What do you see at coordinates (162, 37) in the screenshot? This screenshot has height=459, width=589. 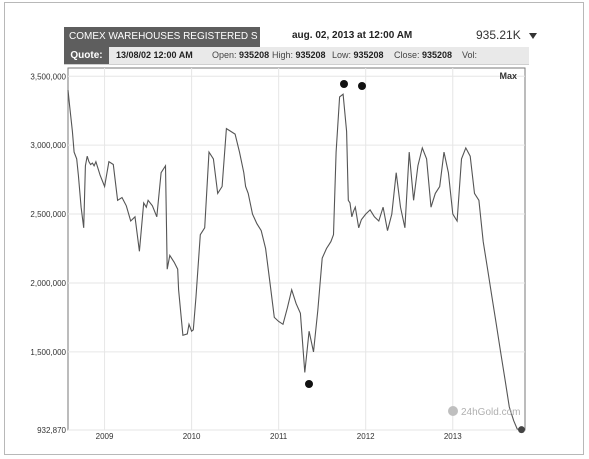 I see `chart-title: COMEX WAREHOUSES REGISTERED S` at bounding box center [162, 37].